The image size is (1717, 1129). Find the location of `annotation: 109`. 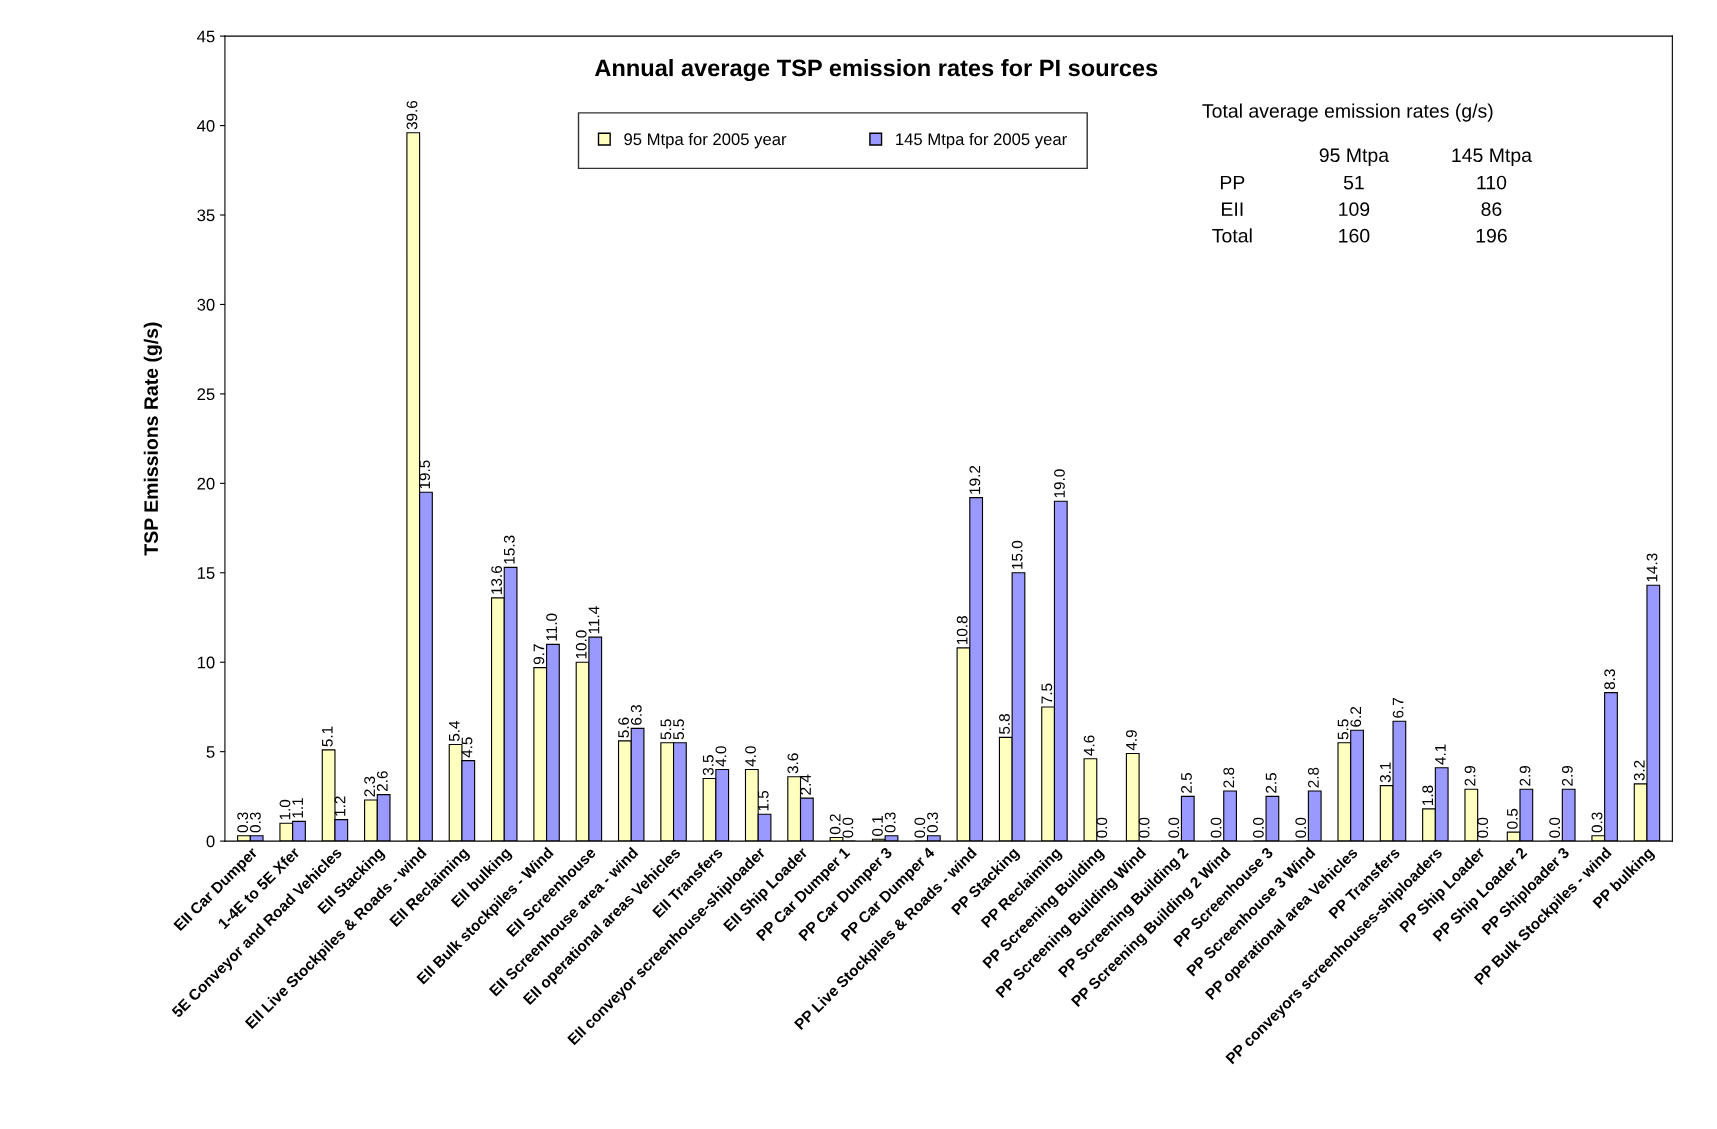

annotation: 109 is located at coordinates (1354, 209).